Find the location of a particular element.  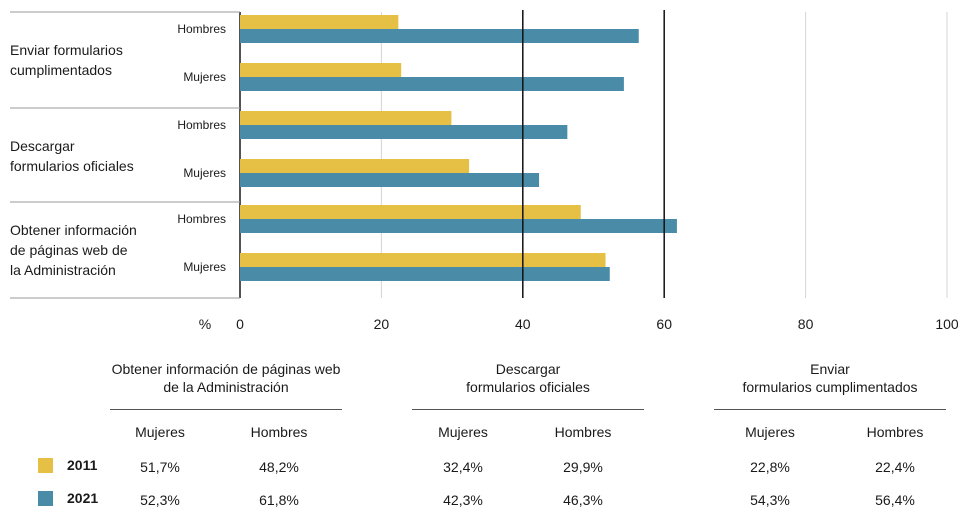

table-cell: 22,8% is located at coordinates (770, 467).